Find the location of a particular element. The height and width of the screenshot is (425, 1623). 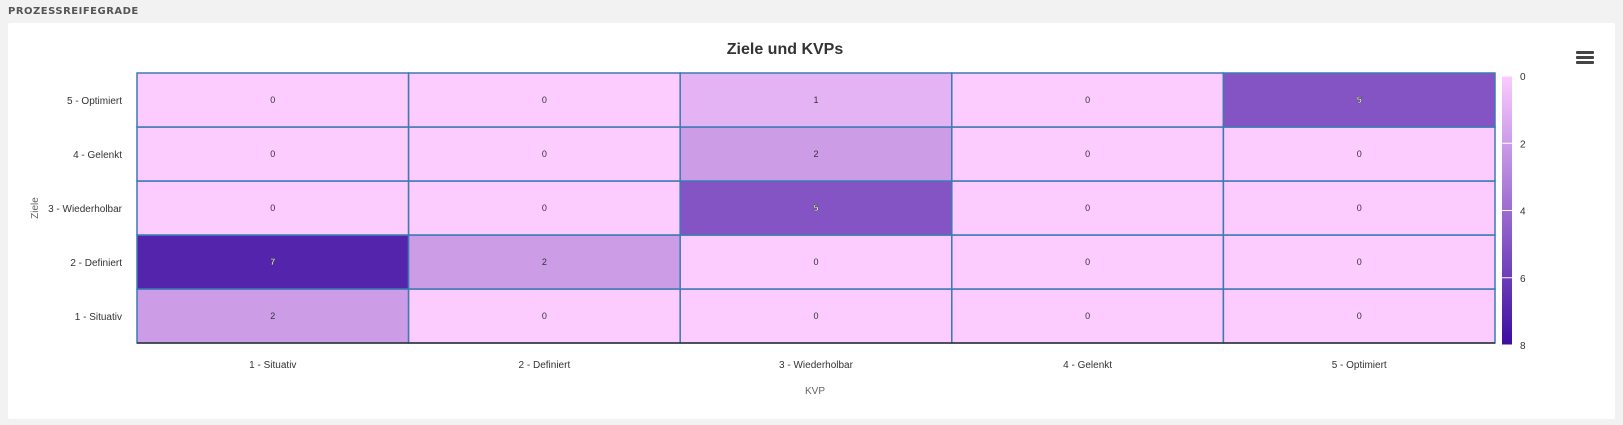

x-tick-label: 5 - Optimiert is located at coordinates (1359, 365).